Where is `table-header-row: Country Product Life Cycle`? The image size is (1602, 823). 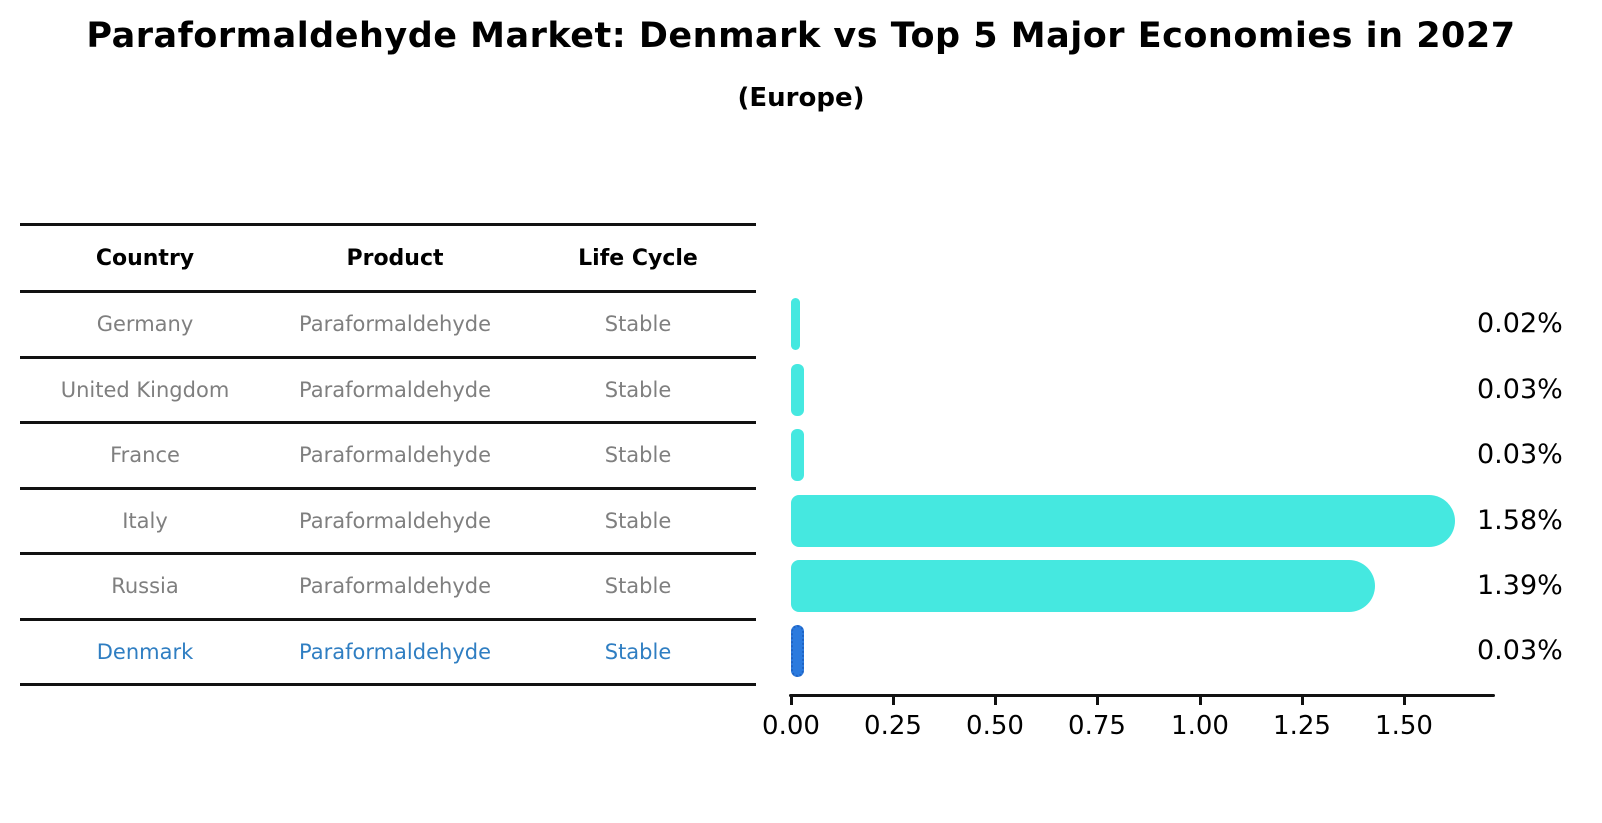 table-header-row: Country Product Life Cycle is located at coordinates (388, 256).